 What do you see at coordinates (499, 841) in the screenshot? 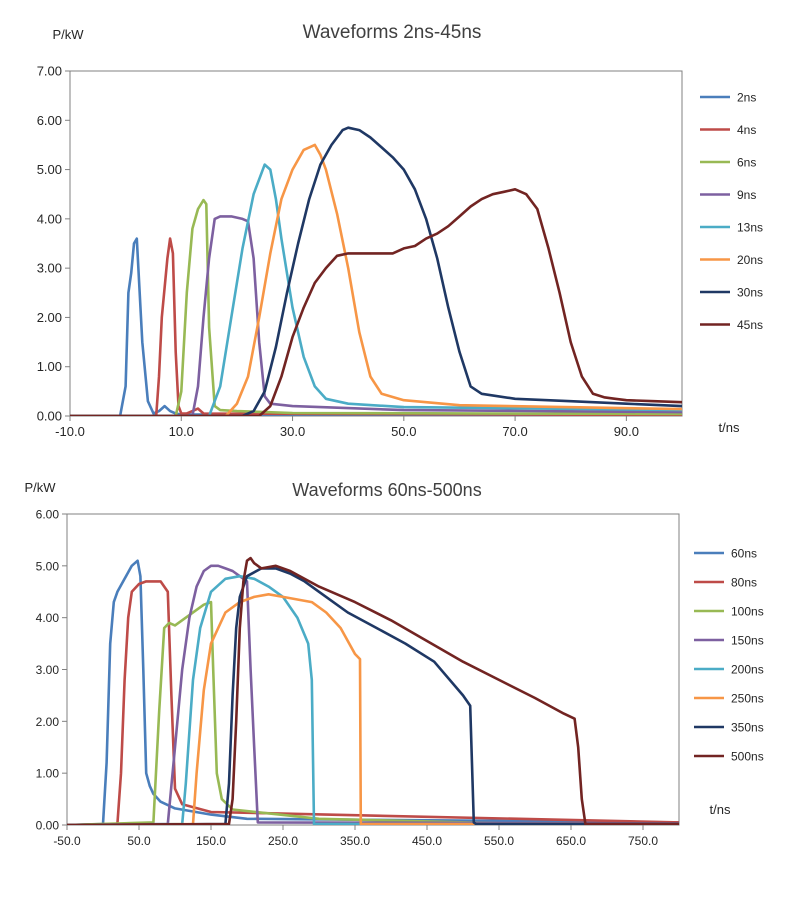
I see `x-tick-label: 550.0` at bounding box center [499, 841].